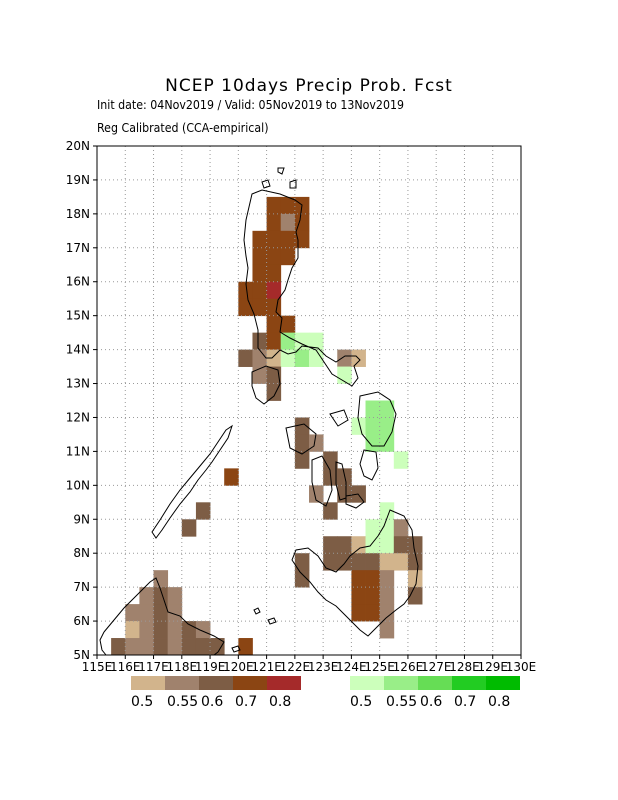 This screenshot has height=800, width=618. Describe the element at coordinates (465, 702) in the screenshot. I see `legend-label: 0.7` at that location.